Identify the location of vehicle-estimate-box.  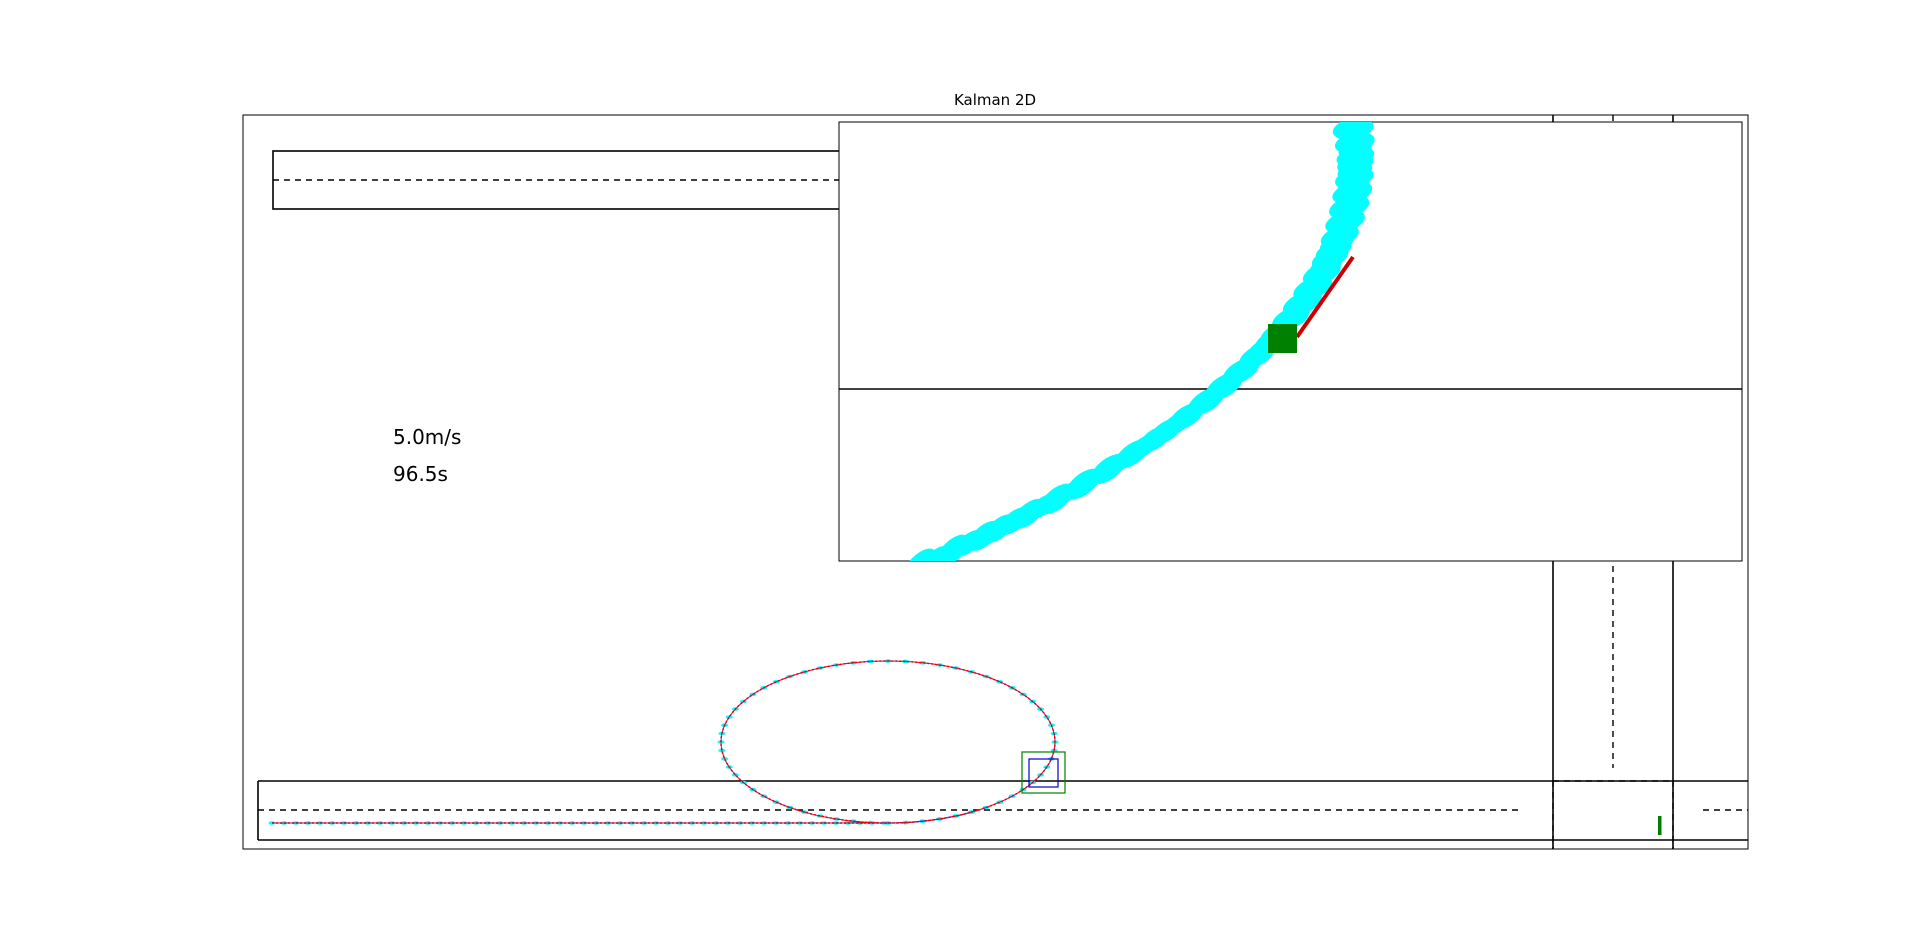
(1043, 773).